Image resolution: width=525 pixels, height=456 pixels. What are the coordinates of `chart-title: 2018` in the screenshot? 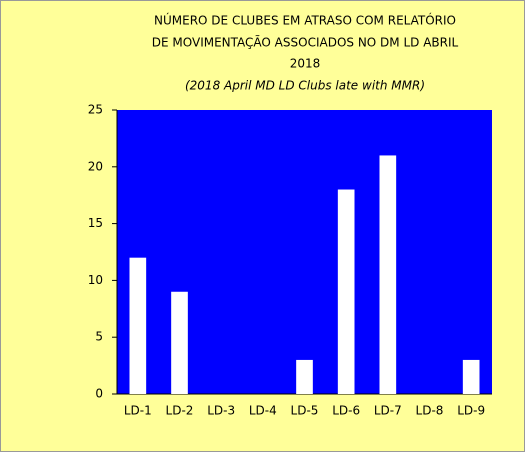 It's located at (305, 64).